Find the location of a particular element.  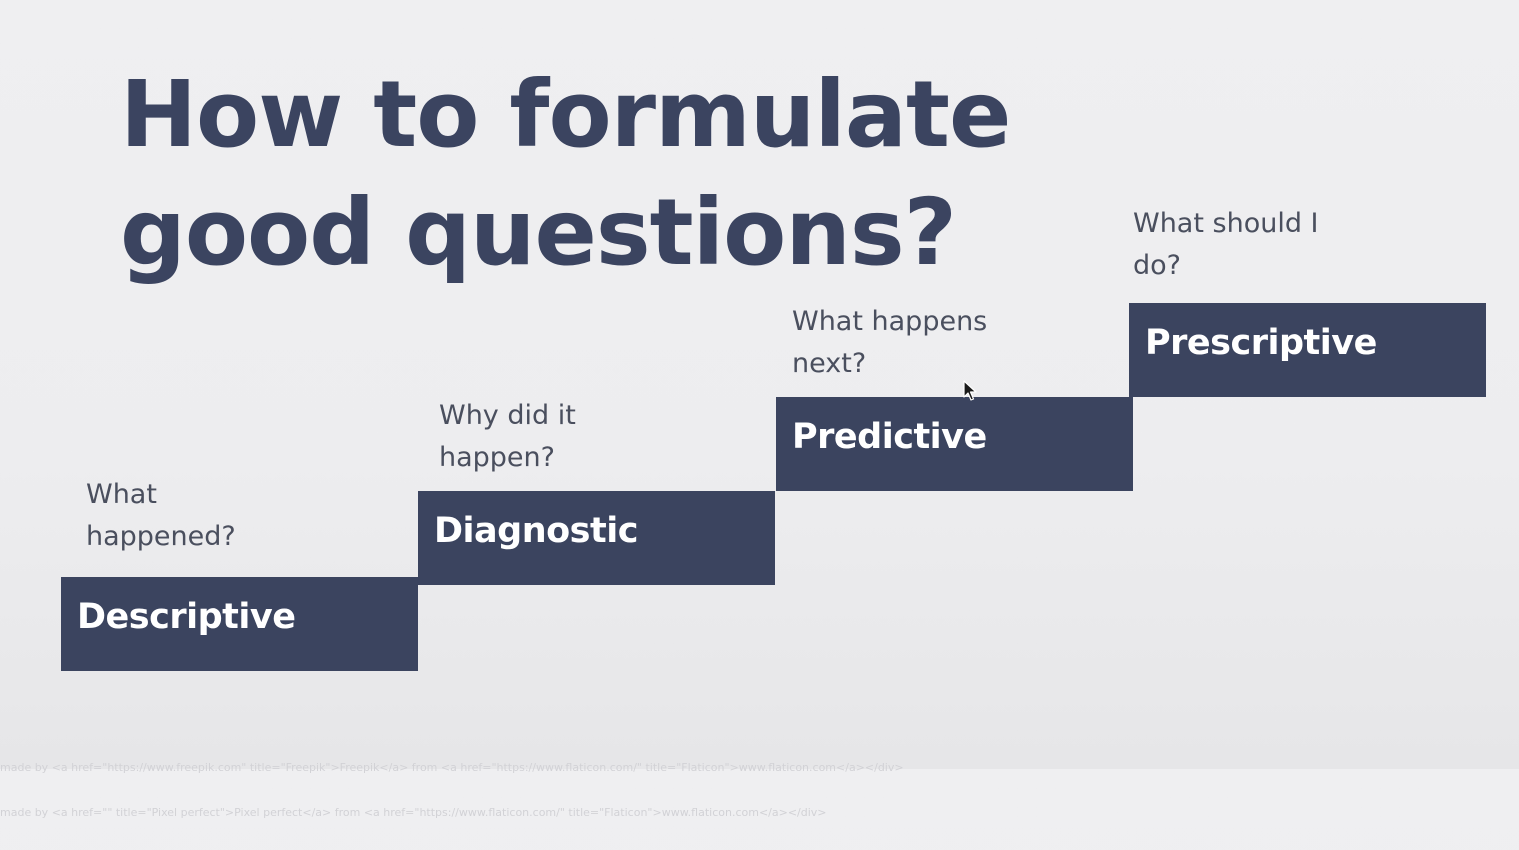

step-label-diagnostic: Diagnostic is located at coordinates (536, 531).